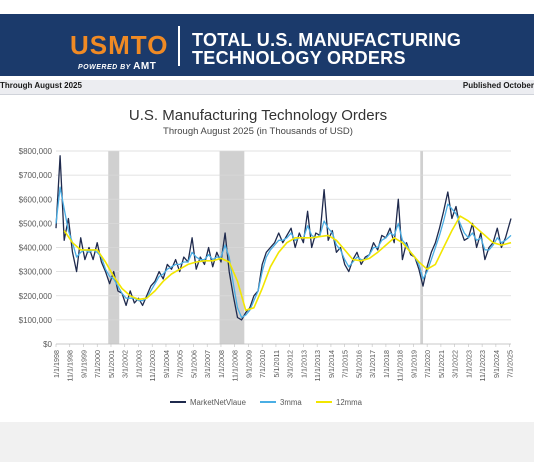 The width and height of the screenshot is (534, 462). Describe the element at coordinates (482, 365) in the screenshot. I see `x-tick-label: 11/1/2023` at that location.